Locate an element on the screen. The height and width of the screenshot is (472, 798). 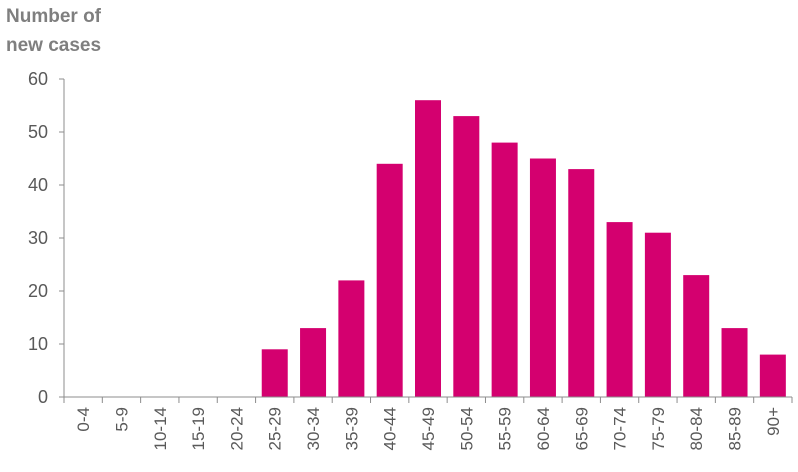
x-tick-label: 55-59 is located at coordinates (505, 428).